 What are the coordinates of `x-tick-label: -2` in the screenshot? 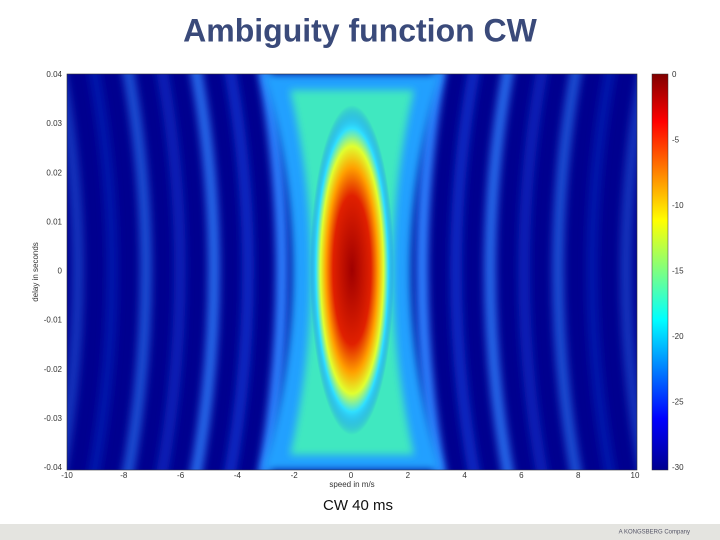 It's located at (295, 475).